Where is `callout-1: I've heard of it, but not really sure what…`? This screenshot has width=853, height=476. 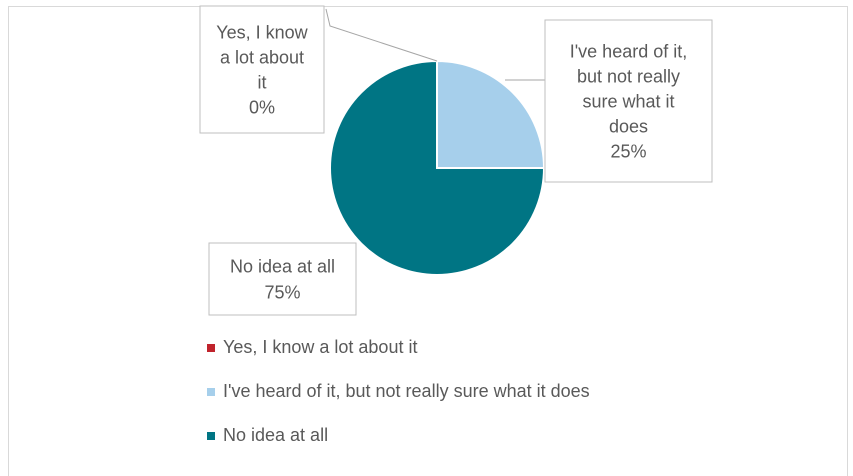 callout-1: I've heard of it, but not really sure what… is located at coordinates (628, 101).